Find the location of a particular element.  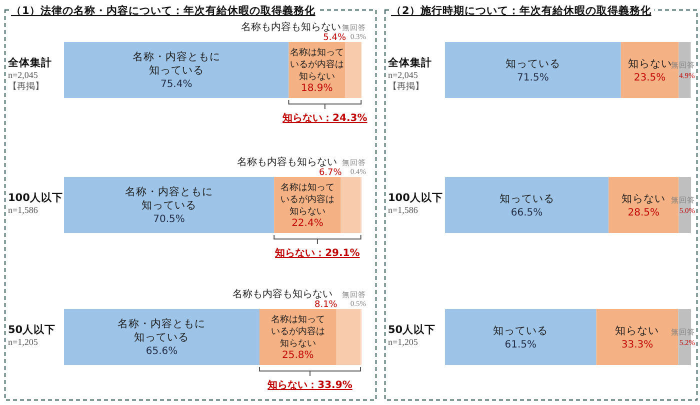

data-label: 33.3% is located at coordinates (637, 344).